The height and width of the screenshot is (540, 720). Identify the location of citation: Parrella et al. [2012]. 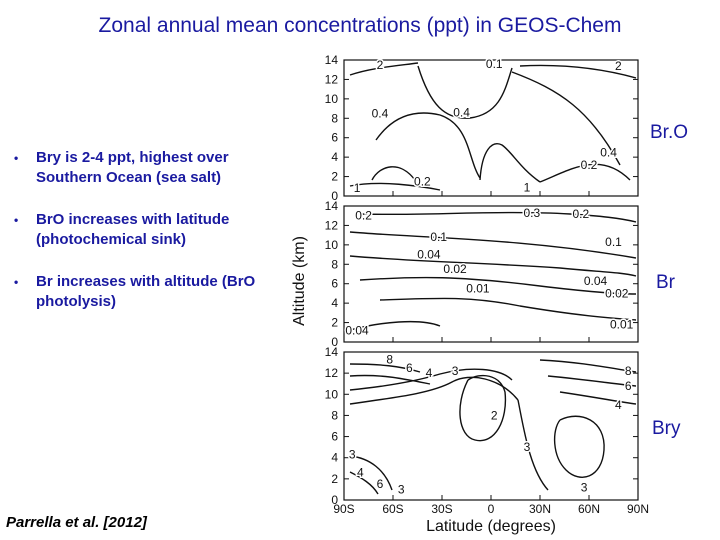
(76, 522).